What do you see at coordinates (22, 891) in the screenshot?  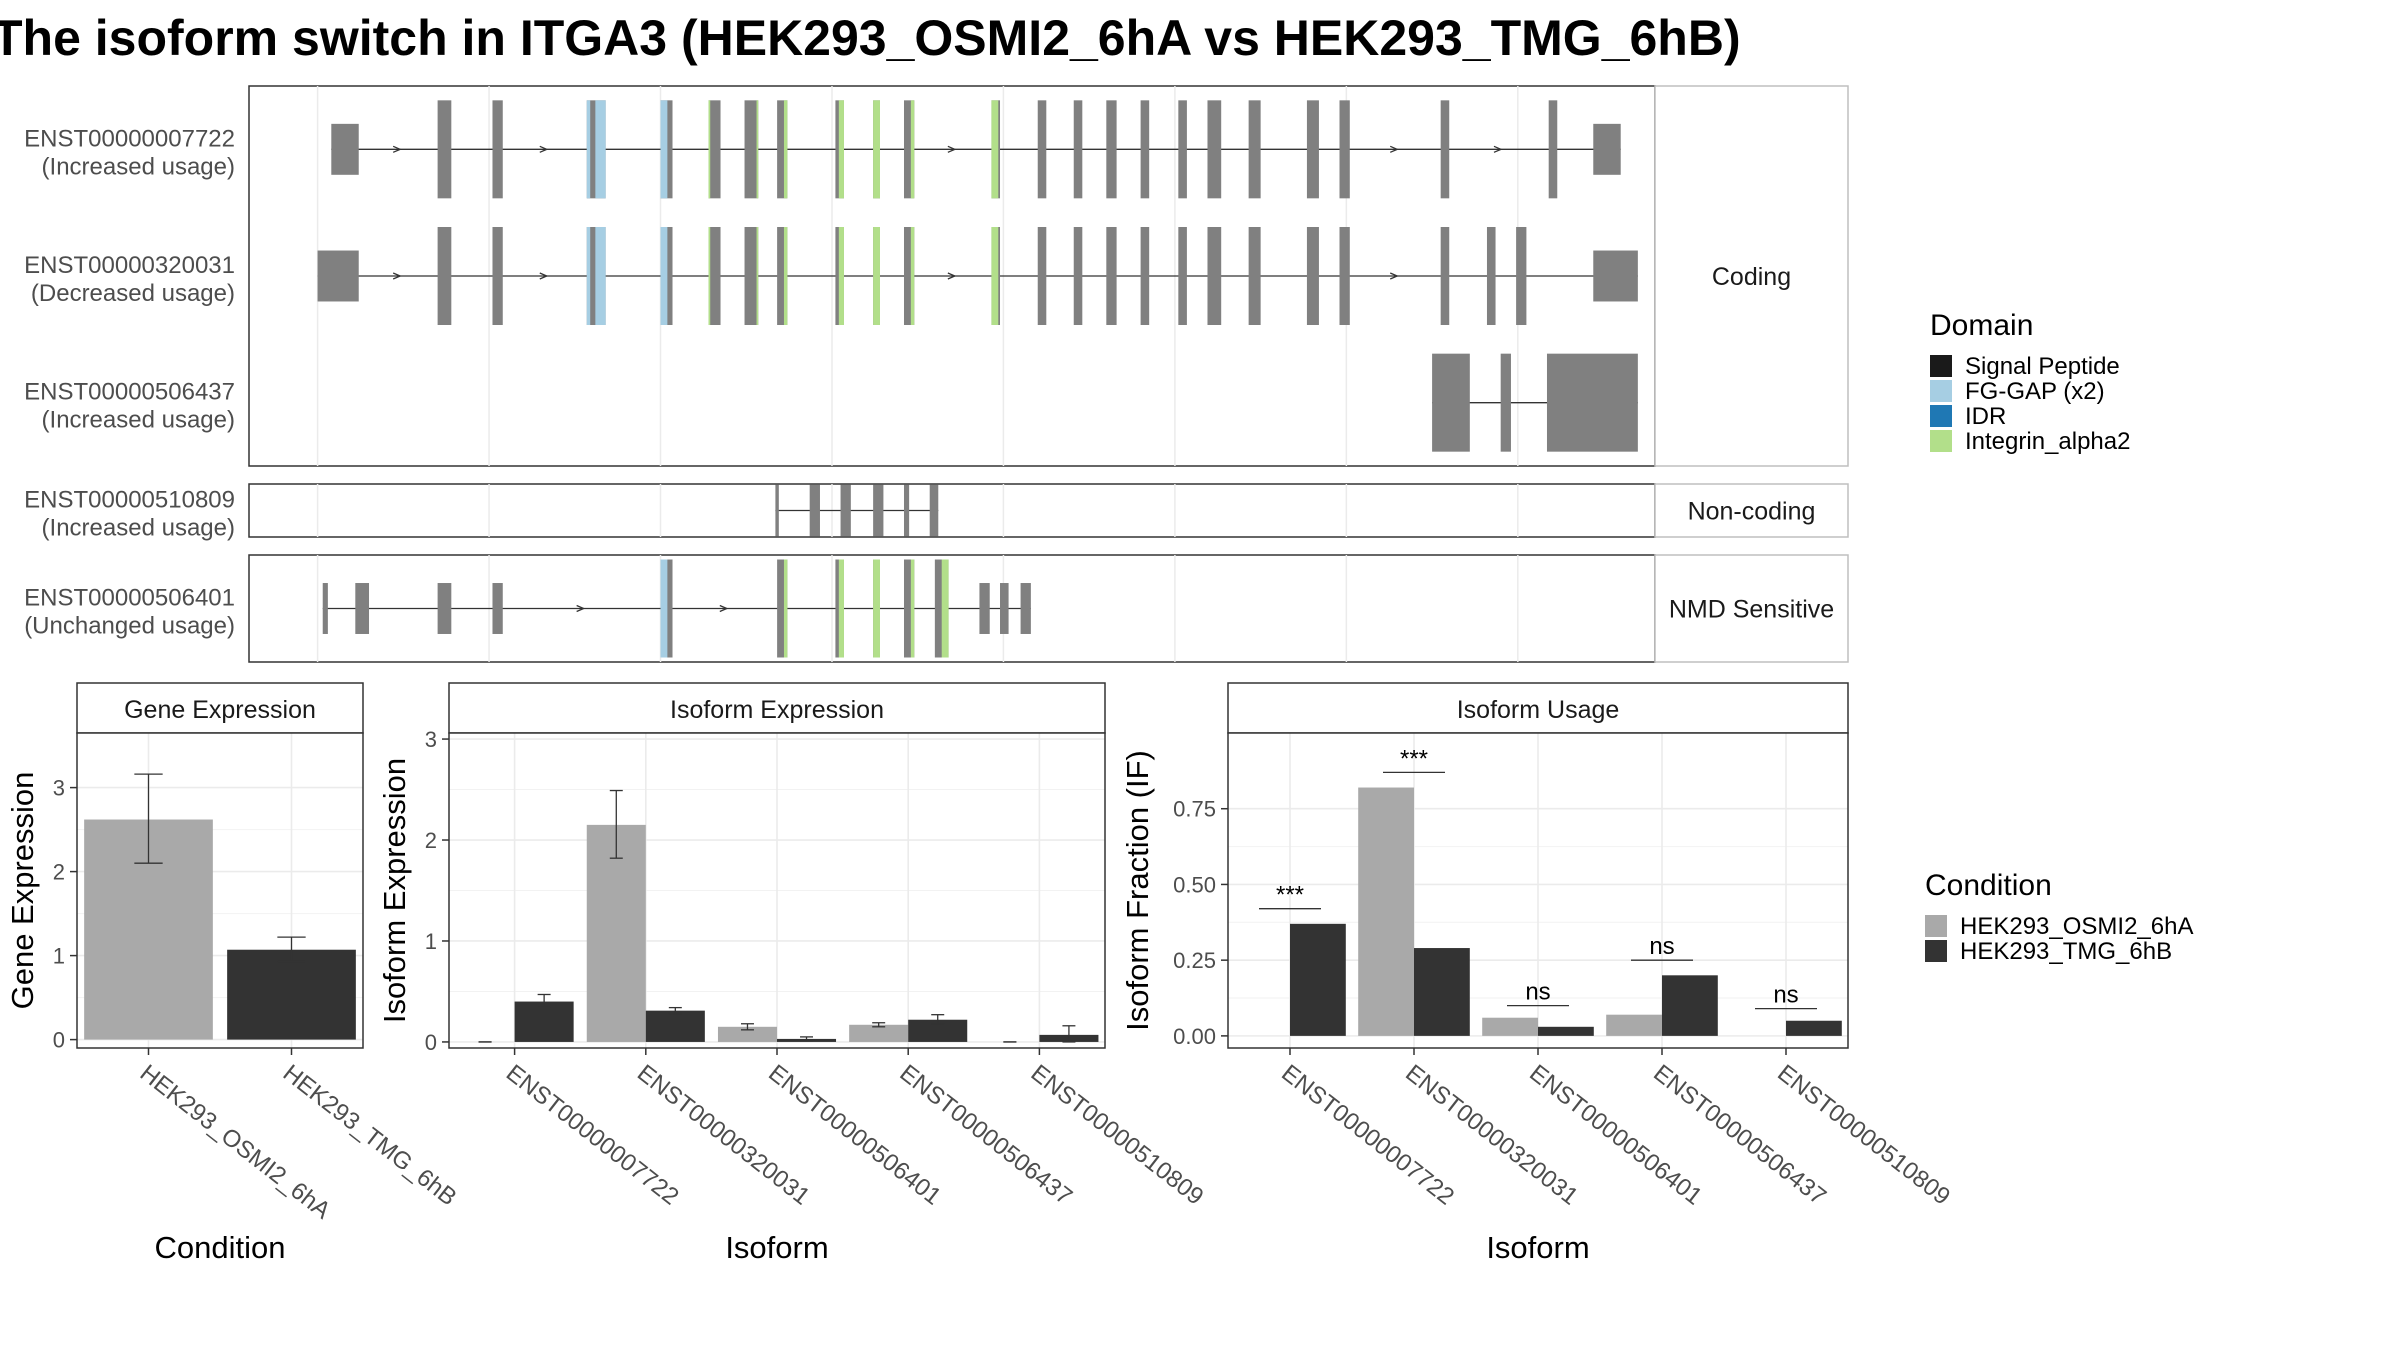 I see `y-axis-label: Gene Expression` at bounding box center [22, 891].